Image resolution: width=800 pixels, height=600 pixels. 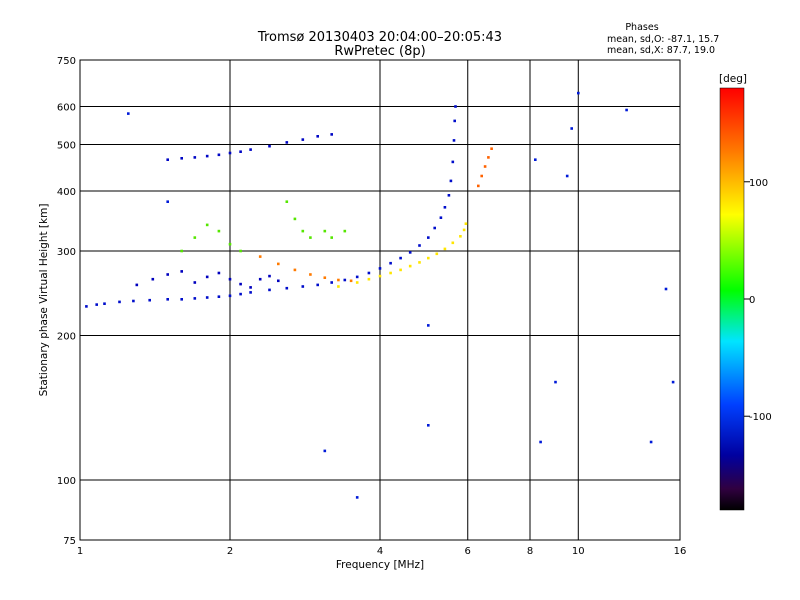 I want to click on phase-stats-header: Phases, so click(x=641, y=27).